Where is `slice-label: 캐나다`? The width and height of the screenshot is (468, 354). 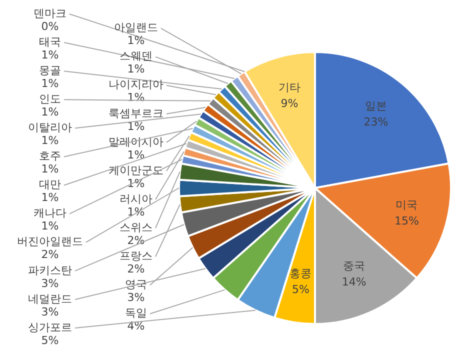 slice-label: 캐나다 is located at coordinates (50, 213).